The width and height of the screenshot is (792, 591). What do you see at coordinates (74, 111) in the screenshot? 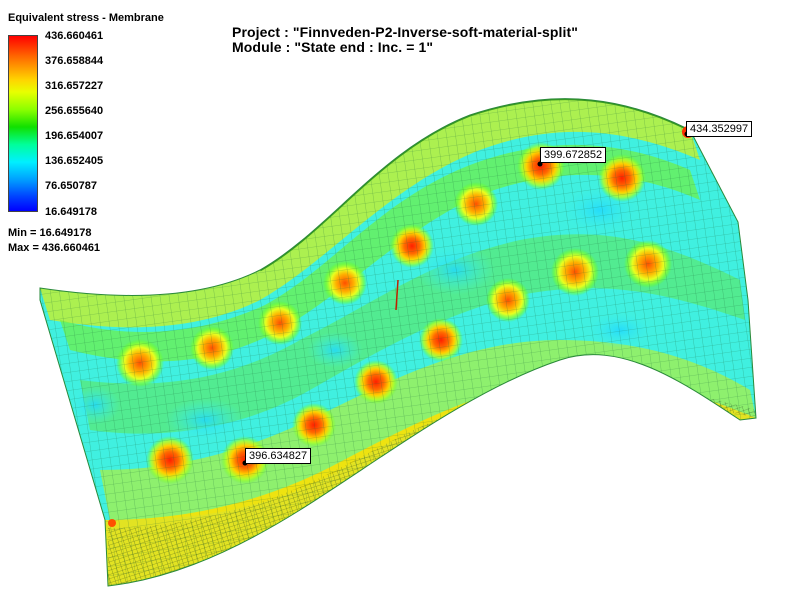
I see `legend-tick-label: 256.655640` at bounding box center [74, 111].